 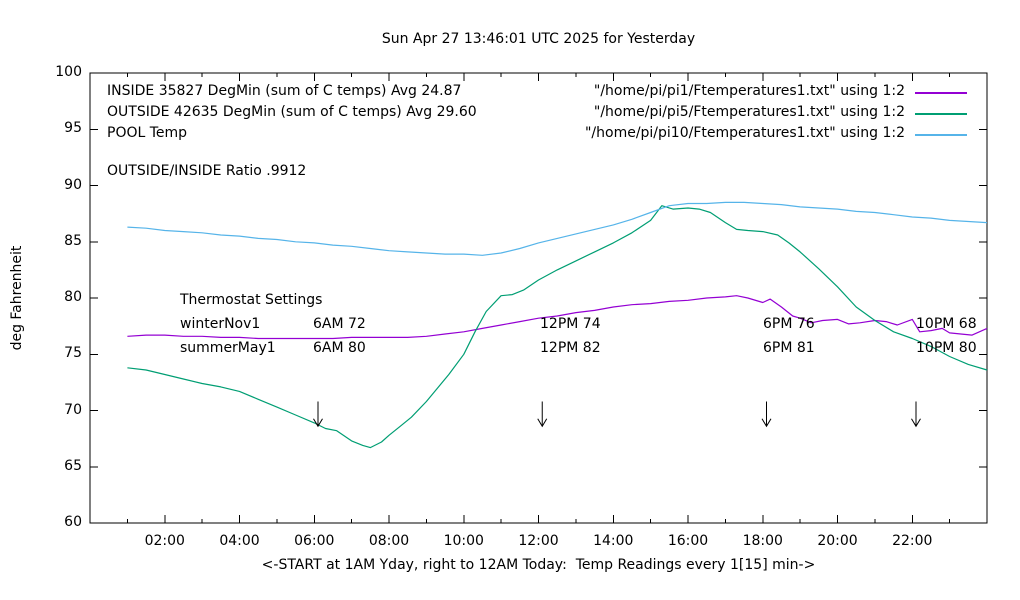 I want to click on x-tick-label: 18:00, so click(x=762, y=541).